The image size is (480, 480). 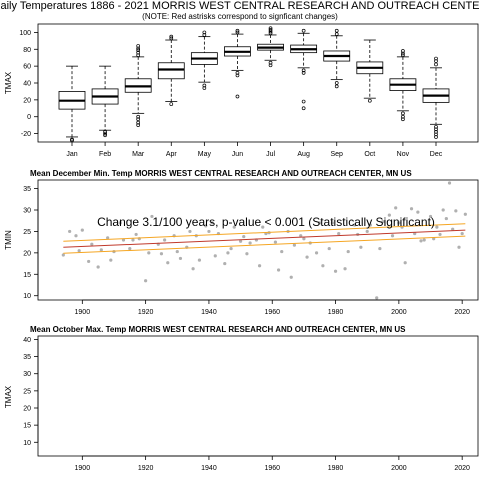 What do you see at coordinates (8, 82) in the screenshot?
I see `boxplot-y-label: TMAX` at bounding box center [8, 82].